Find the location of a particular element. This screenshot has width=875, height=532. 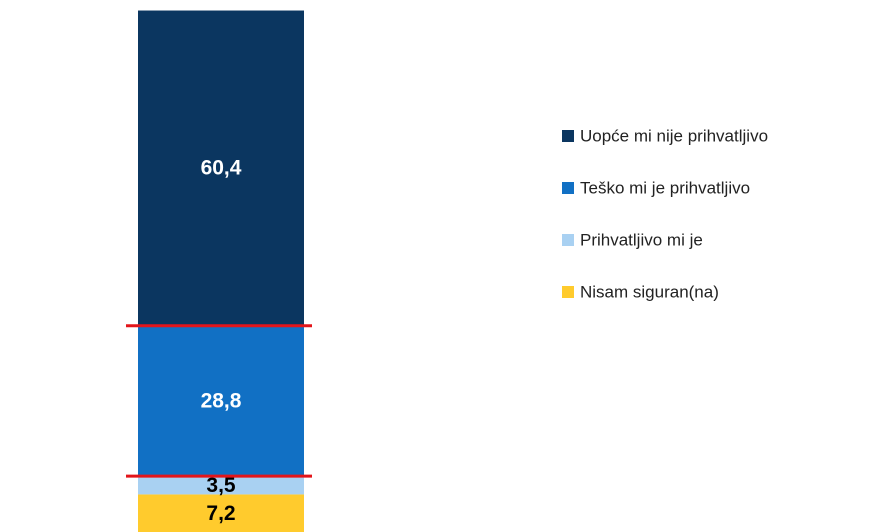

value-label: 60,4 is located at coordinates (221, 168).